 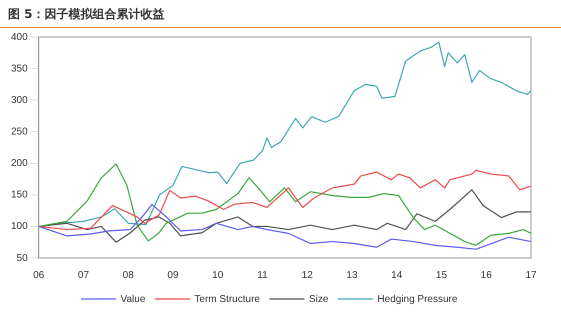 What do you see at coordinates (308, 275) in the screenshot?
I see `x-tick-label: 12` at bounding box center [308, 275].